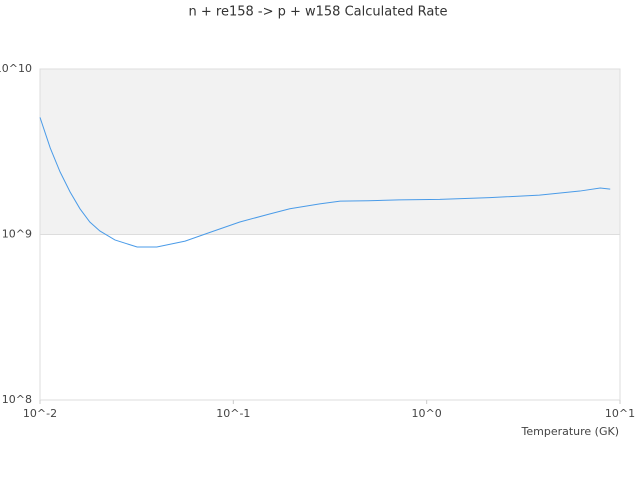 The height and width of the screenshot is (484, 640). Describe the element at coordinates (233, 413) in the screenshot. I see `x-tick-label: 10^-1` at that location.